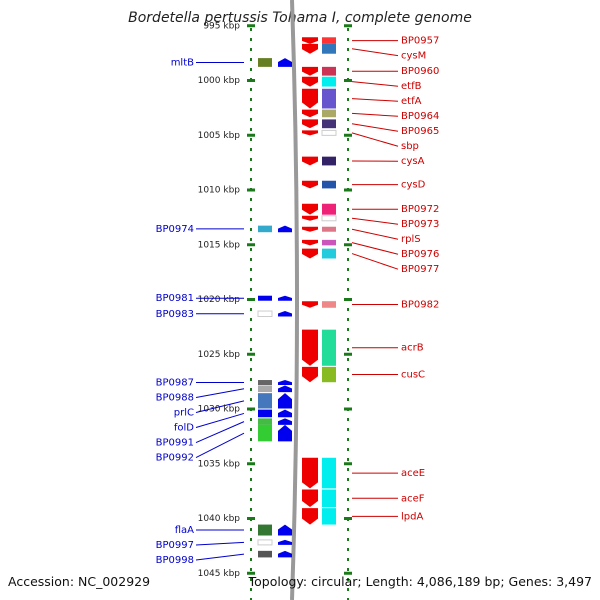 The width and height of the screenshot is (600, 600). What do you see at coordinates (410, 146) in the screenshot?
I see `gene-label: sbp` at bounding box center [410, 146].